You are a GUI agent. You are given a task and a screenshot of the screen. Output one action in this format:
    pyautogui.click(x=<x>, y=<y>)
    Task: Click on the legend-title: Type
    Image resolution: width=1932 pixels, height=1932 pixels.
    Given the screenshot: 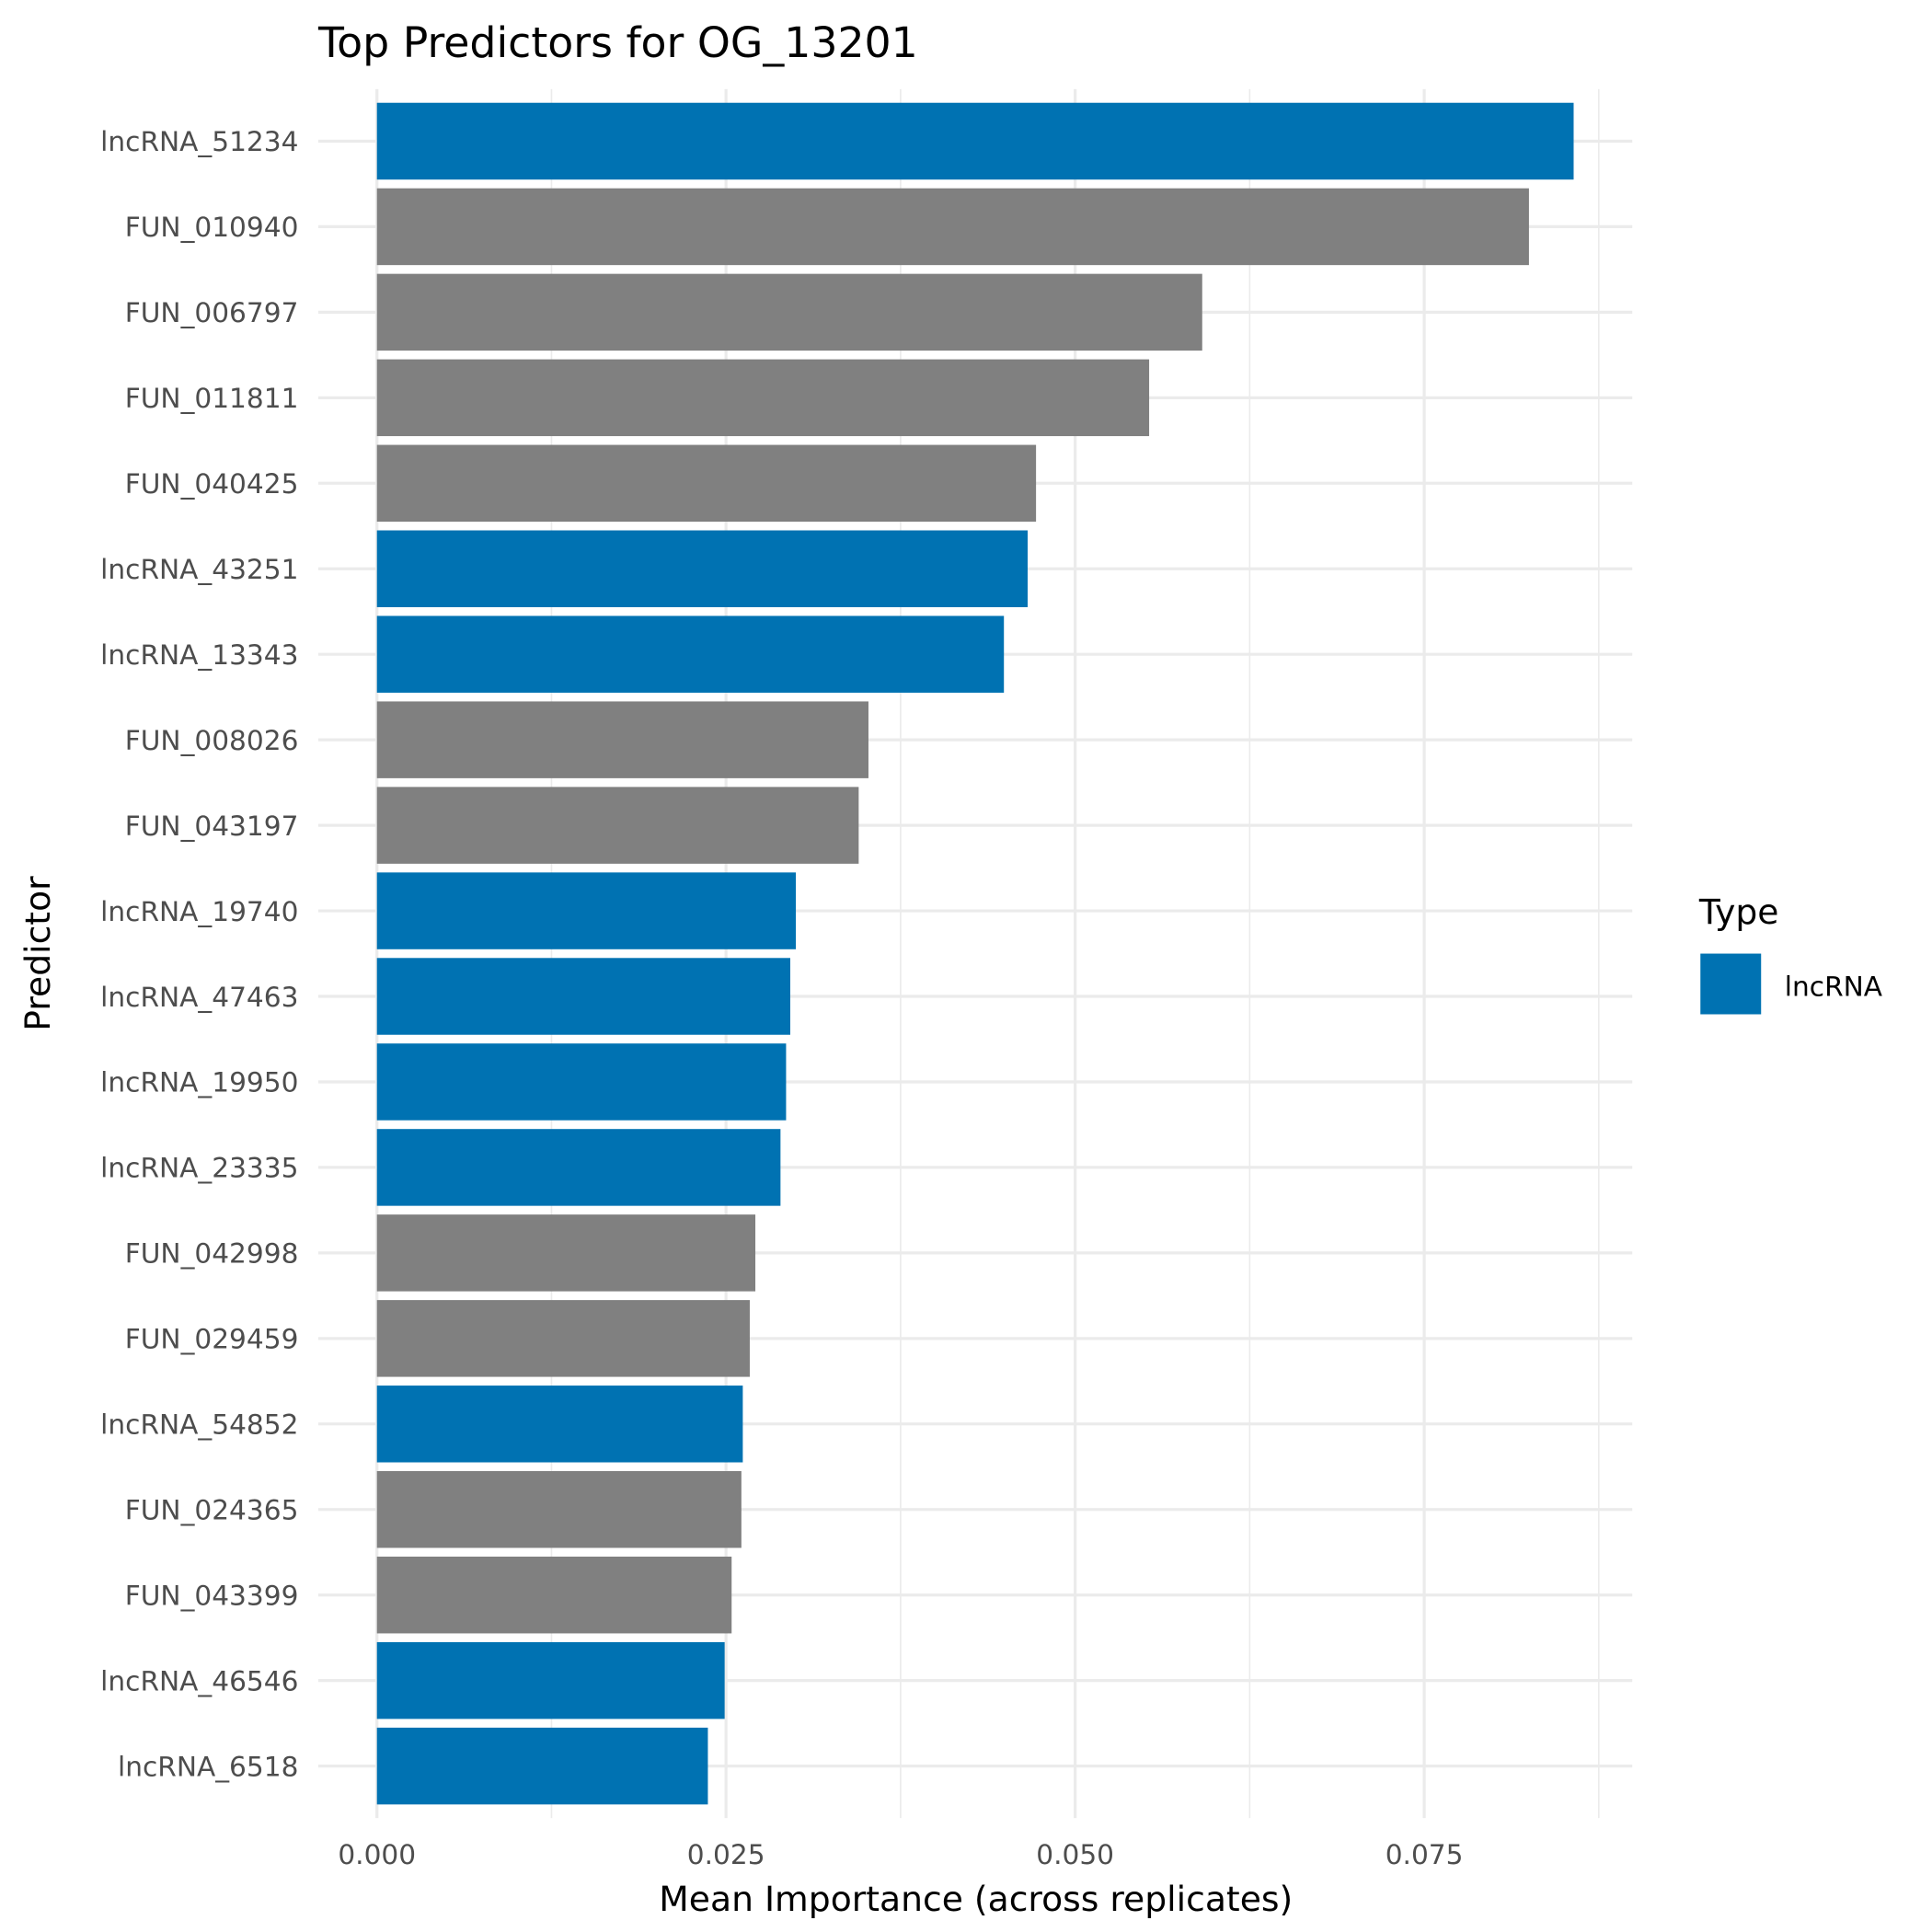 What is the action you would take?
    pyautogui.click(x=1738, y=911)
    